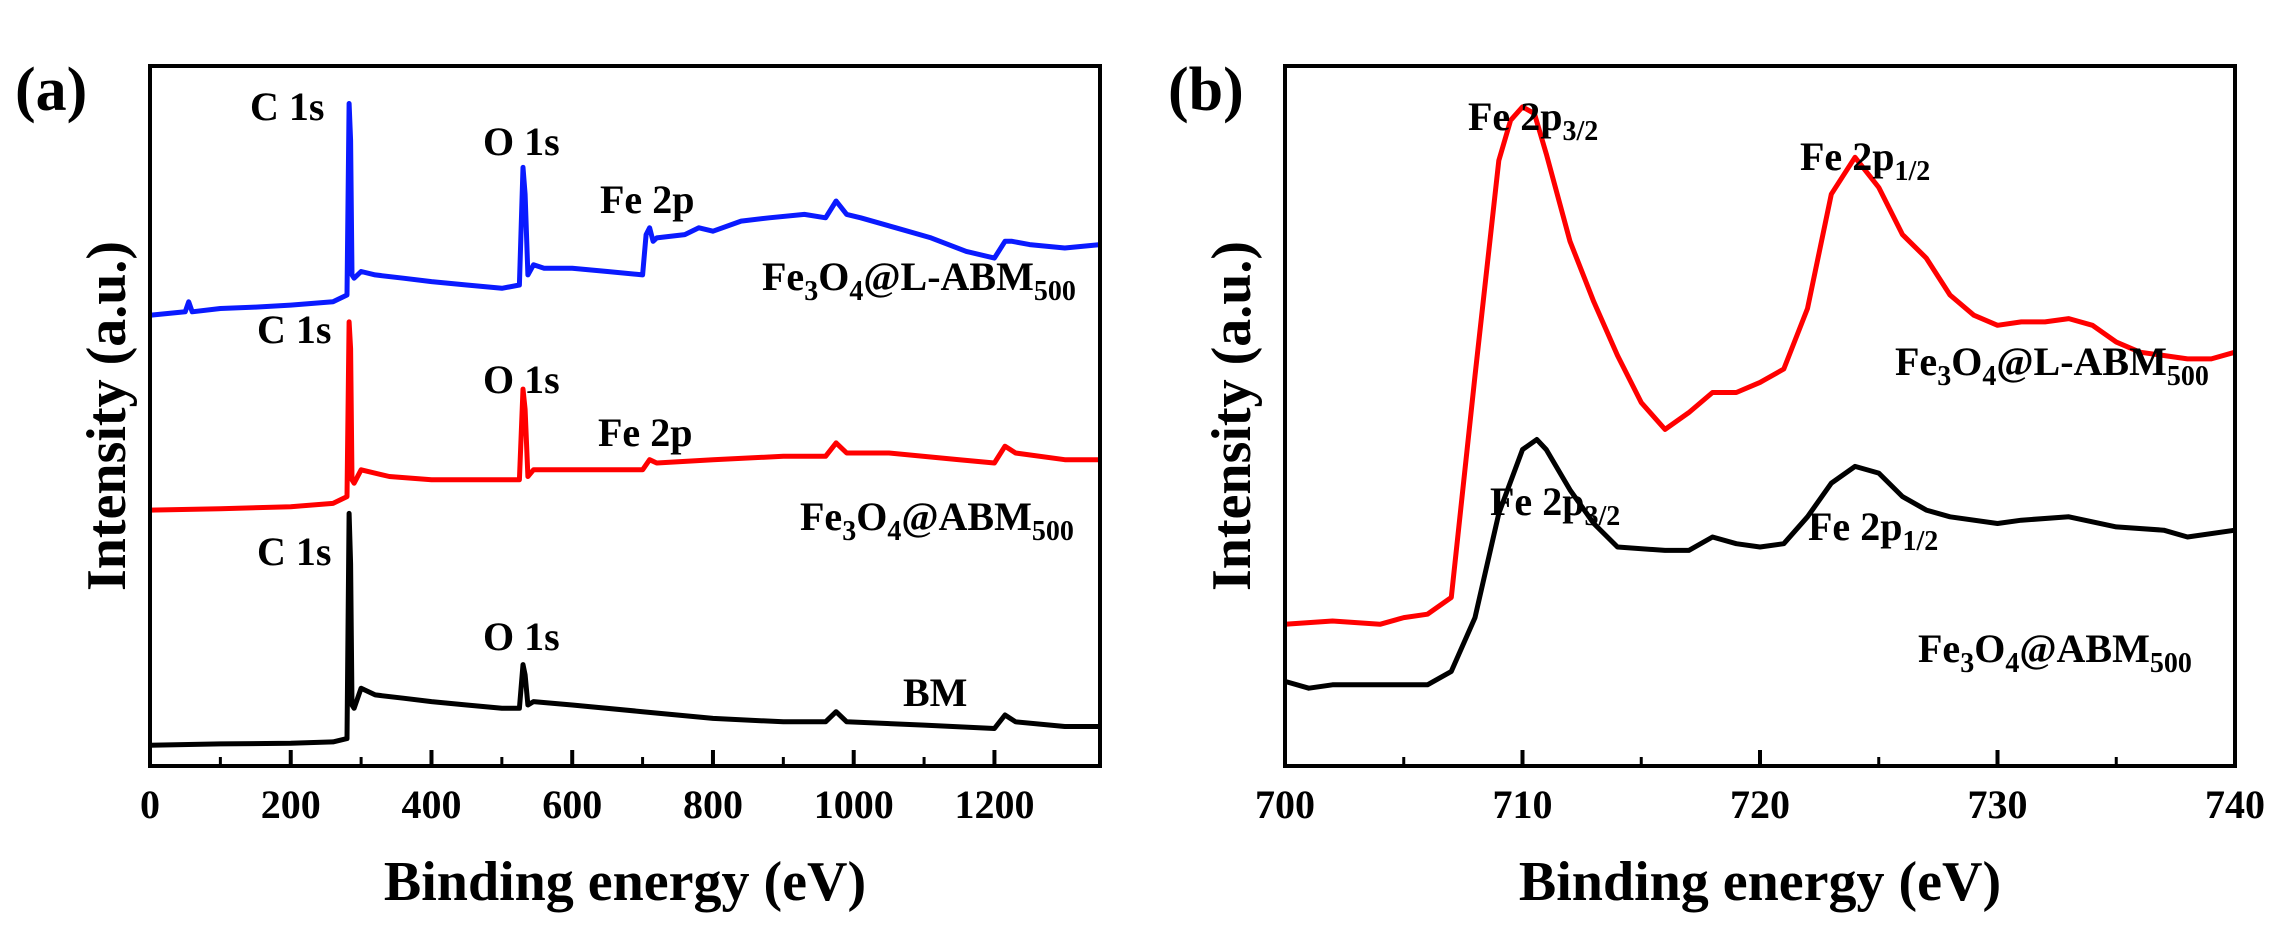  I want to click on annot-a-o1s-bottom: O 1s, so click(521, 636).